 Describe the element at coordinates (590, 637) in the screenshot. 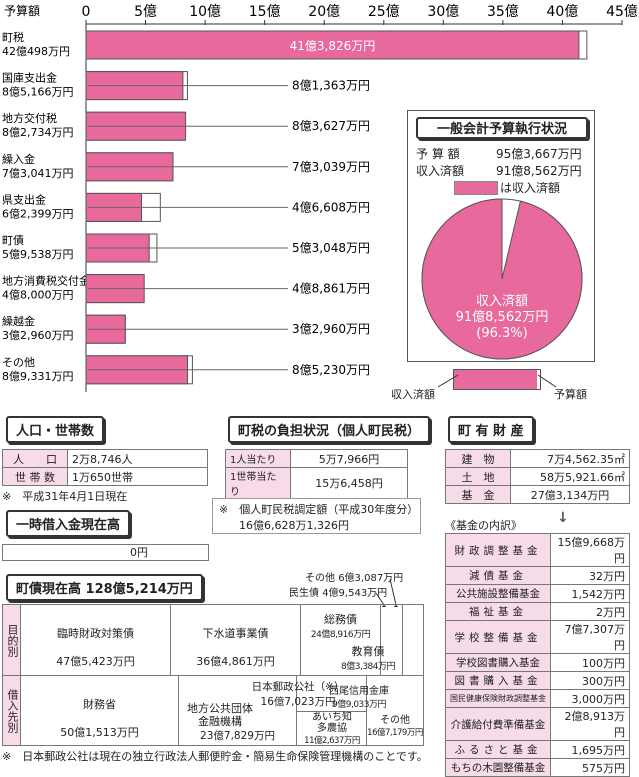

I see `fund-value: 7億7,307万円` at that location.